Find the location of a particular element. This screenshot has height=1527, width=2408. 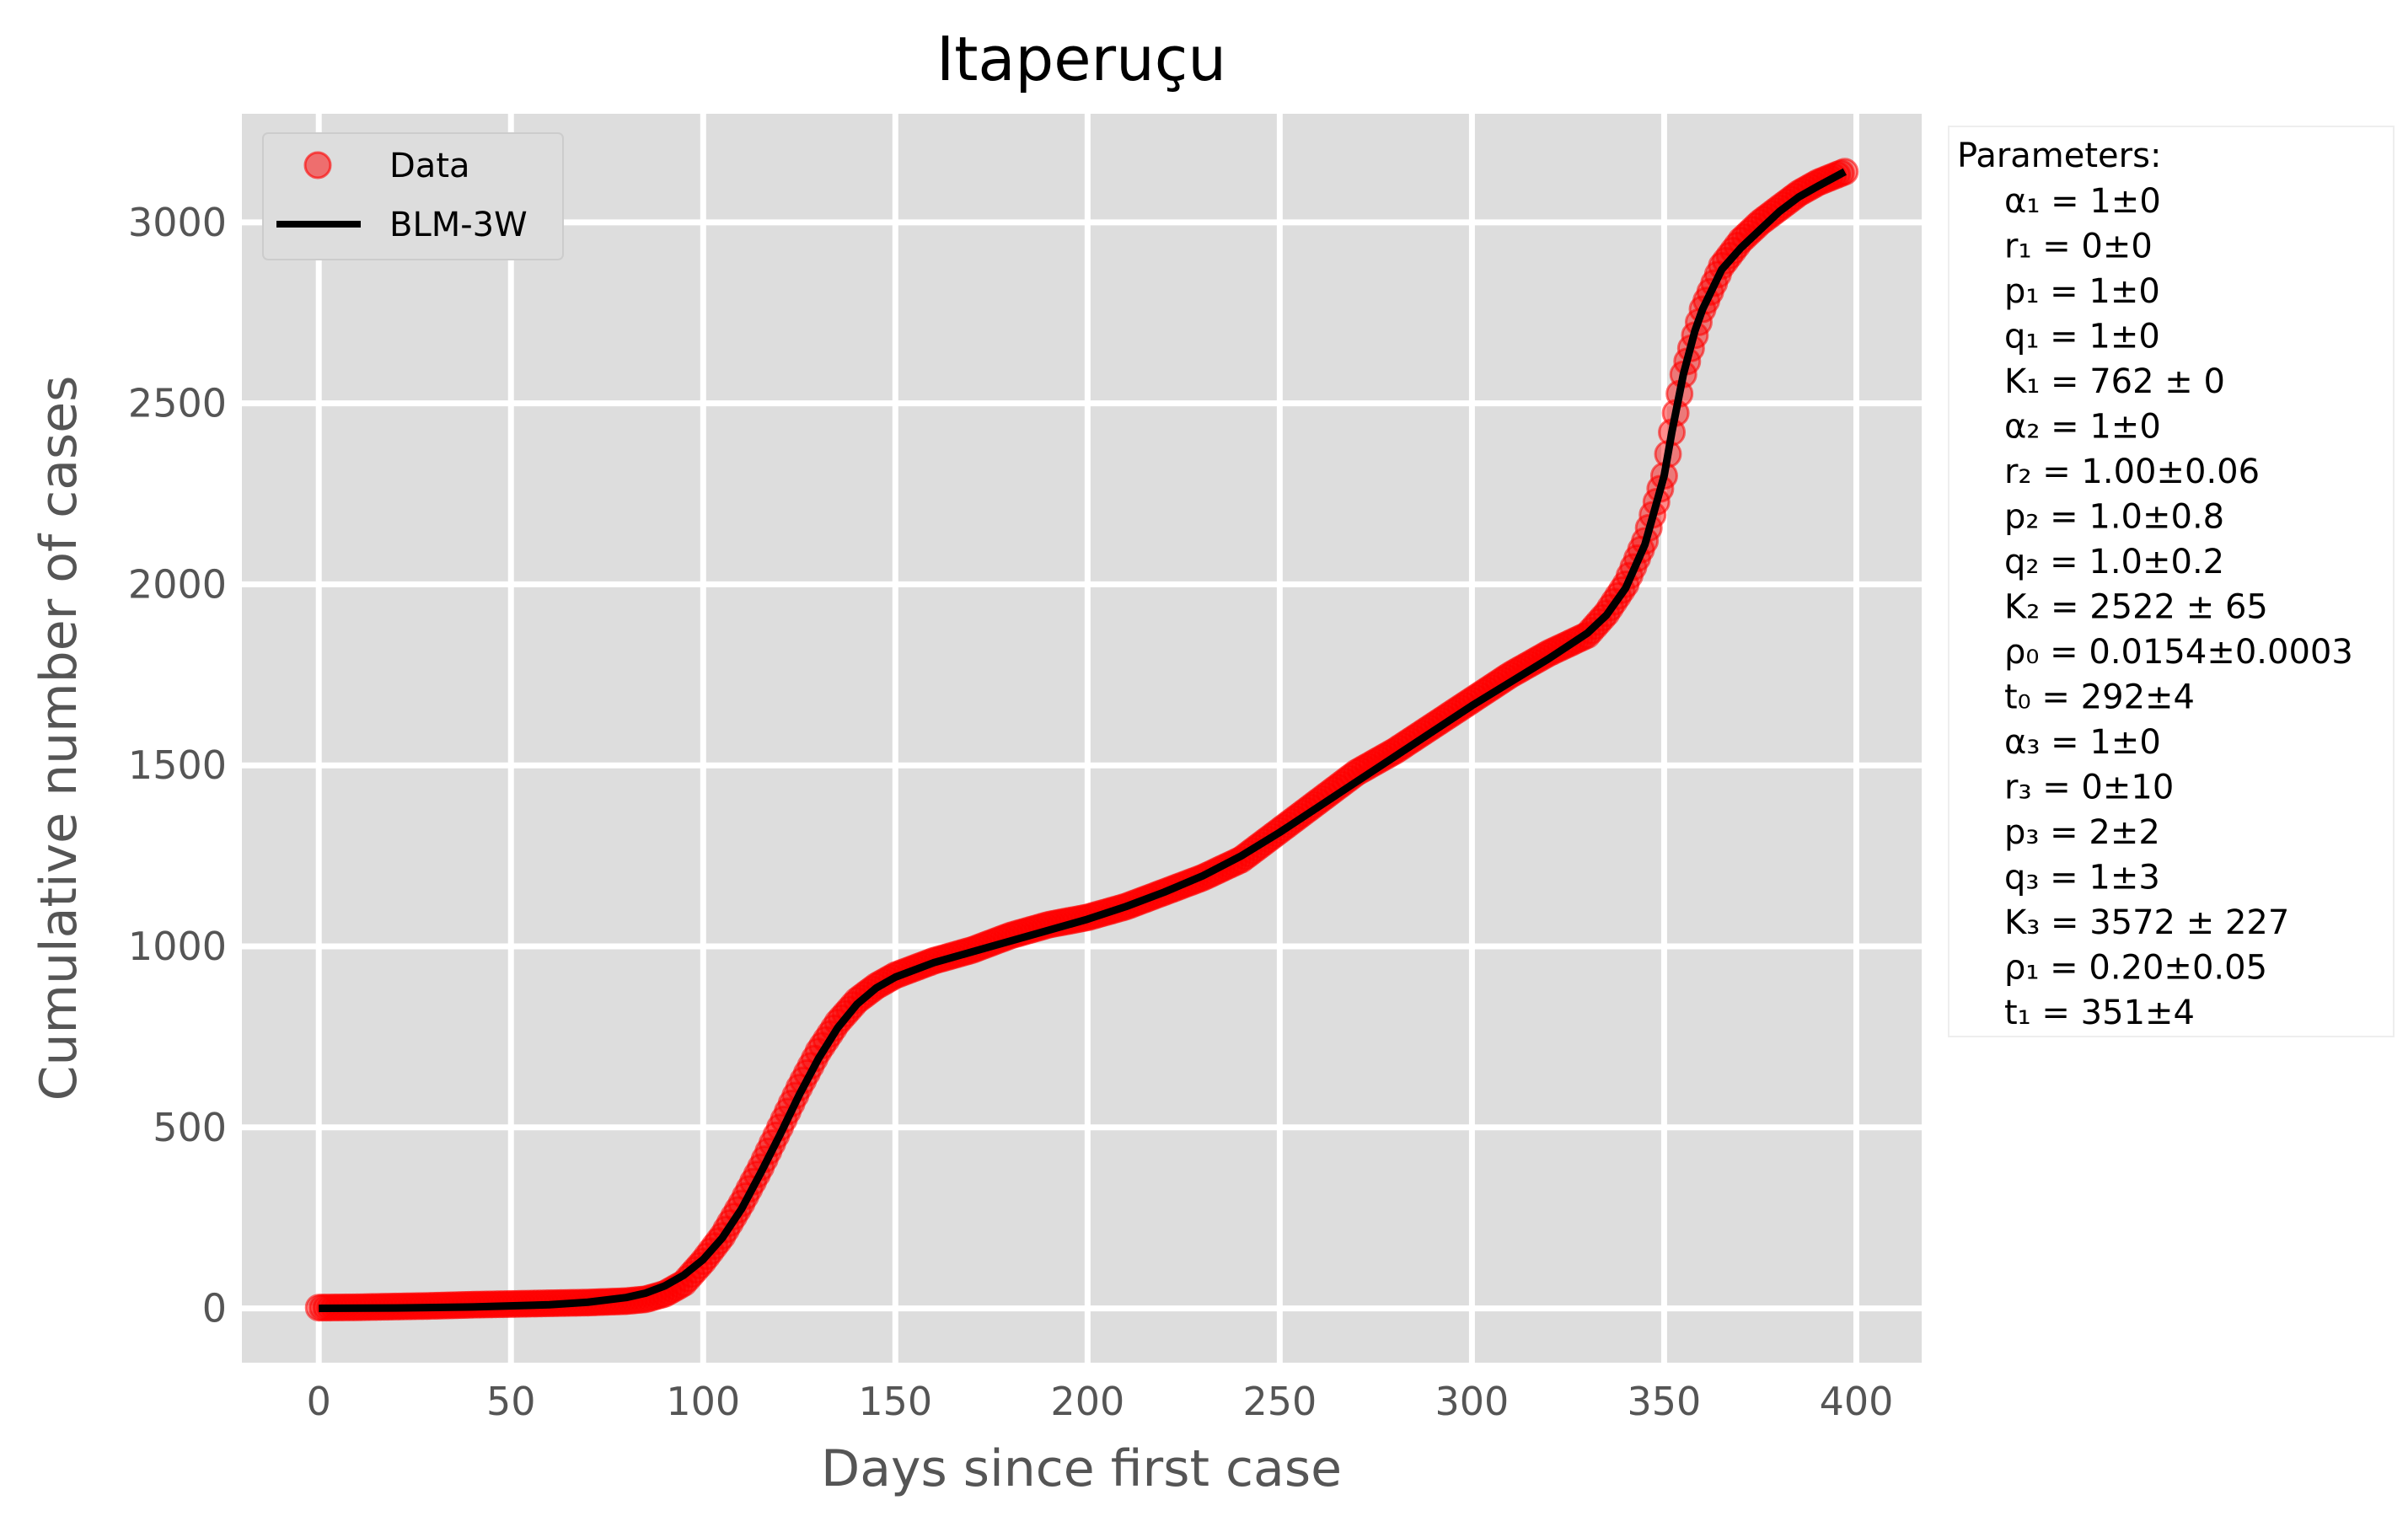

parameters-title: Parameters: is located at coordinates (2059, 156).